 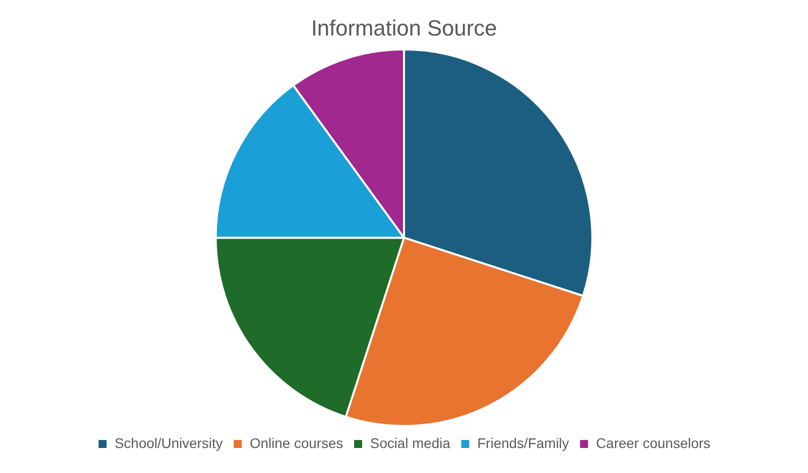 I want to click on legend-label: Friends/Family, so click(x=523, y=442).